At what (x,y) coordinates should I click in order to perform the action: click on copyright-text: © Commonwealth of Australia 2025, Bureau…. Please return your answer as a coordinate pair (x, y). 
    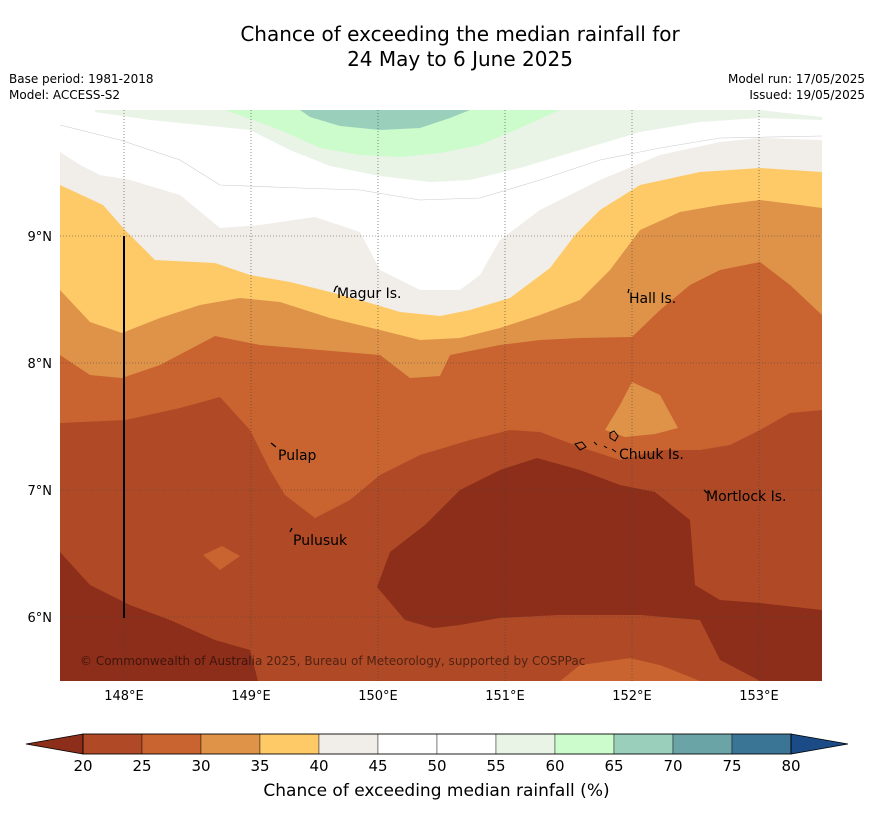
    Looking at the image, I should click on (332, 661).